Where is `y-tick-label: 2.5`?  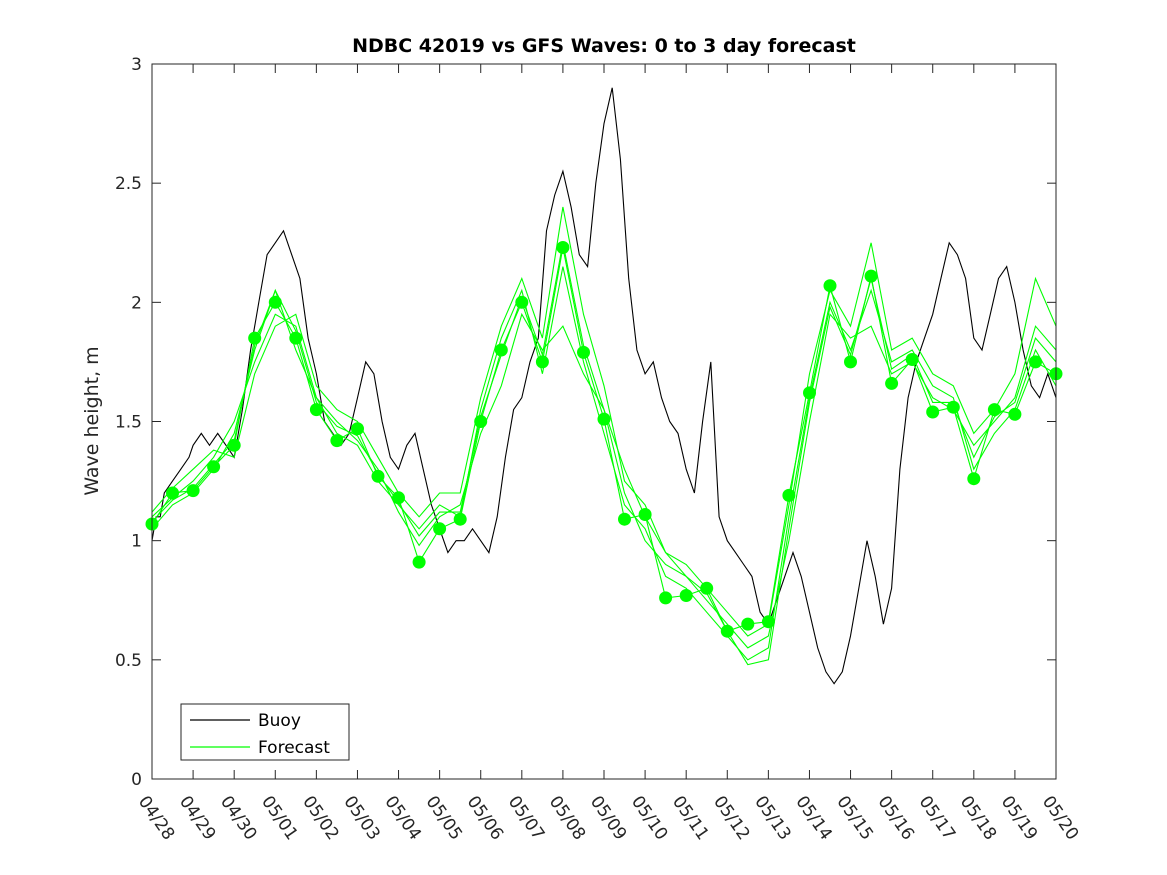
y-tick-label: 2.5 is located at coordinates (128, 184).